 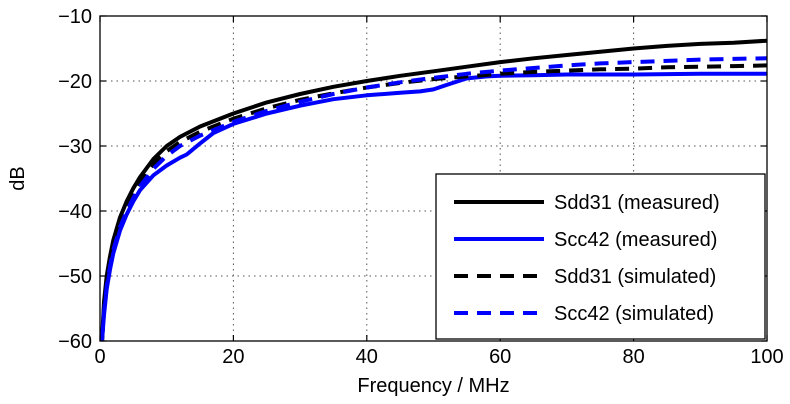 What do you see at coordinates (367, 357) in the screenshot?
I see `x-tick-label: 40` at bounding box center [367, 357].